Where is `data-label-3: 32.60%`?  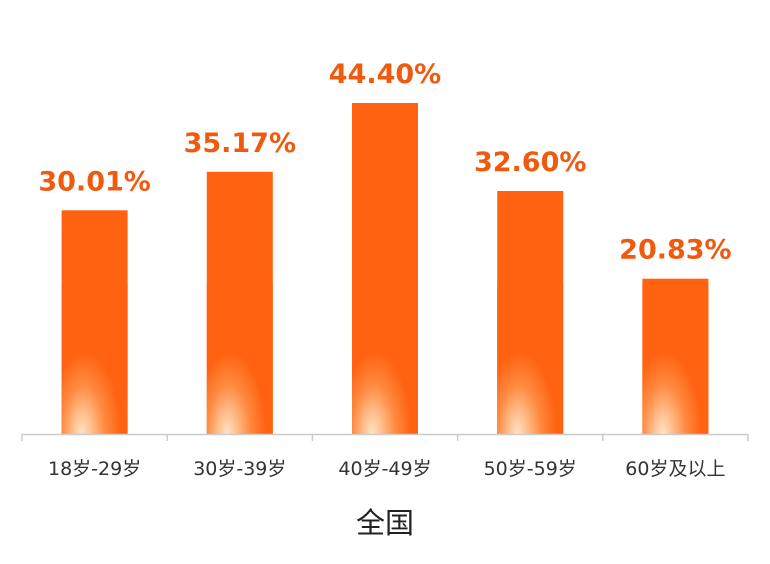
data-label-3: 32.60% is located at coordinates (530, 162).